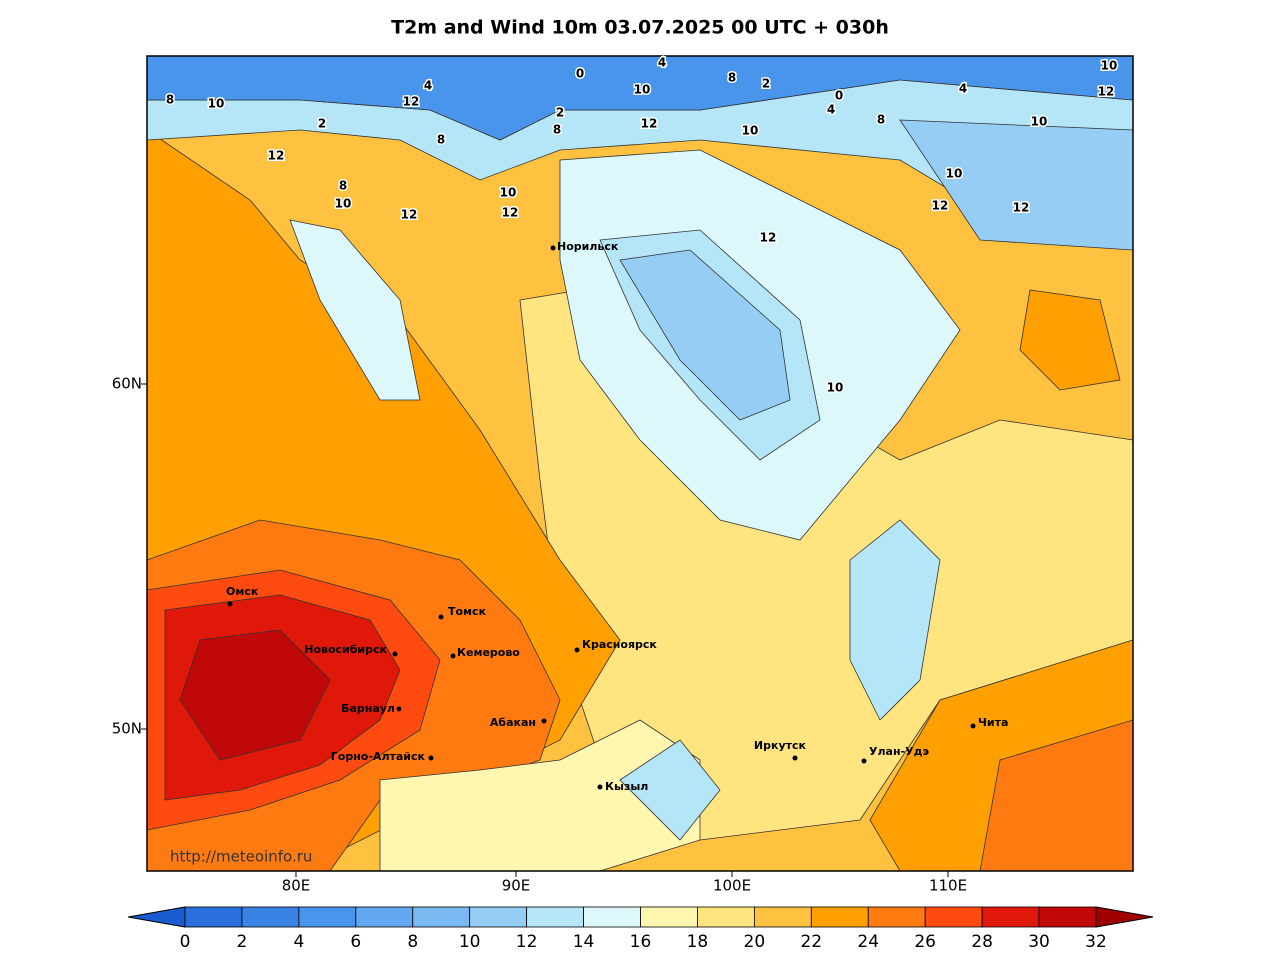 The image size is (1281, 963). What do you see at coordinates (641, 942) in the screenshot?
I see `colorbar-label: 16` at bounding box center [641, 942].